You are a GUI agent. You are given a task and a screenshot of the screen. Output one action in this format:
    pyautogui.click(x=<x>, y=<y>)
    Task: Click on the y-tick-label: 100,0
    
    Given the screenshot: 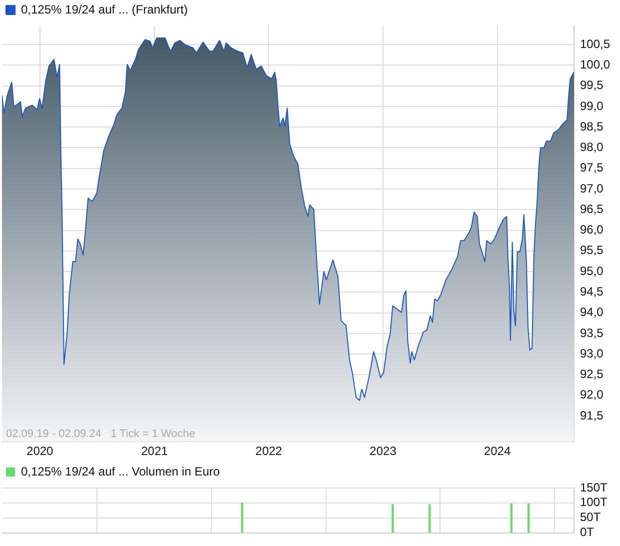 What is the action you would take?
    pyautogui.click(x=595, y=65)
    